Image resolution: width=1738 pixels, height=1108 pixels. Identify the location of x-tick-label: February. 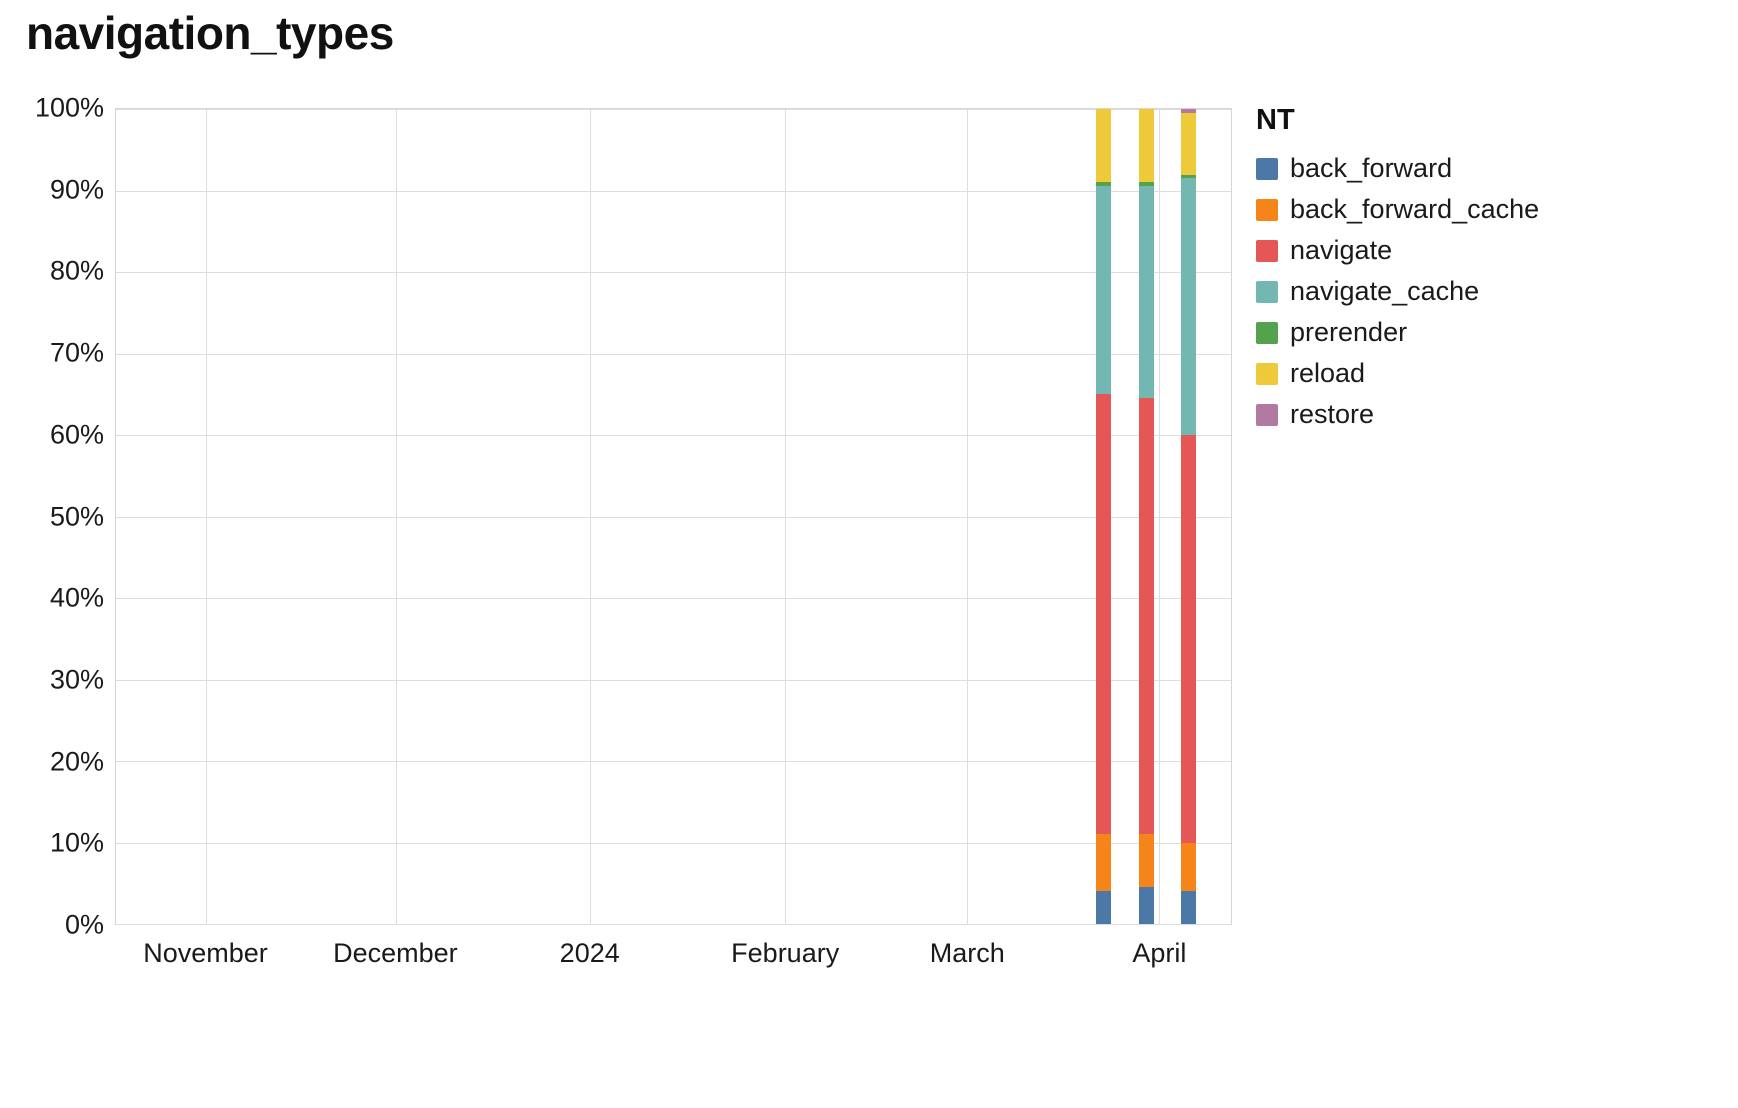
(785, 953).